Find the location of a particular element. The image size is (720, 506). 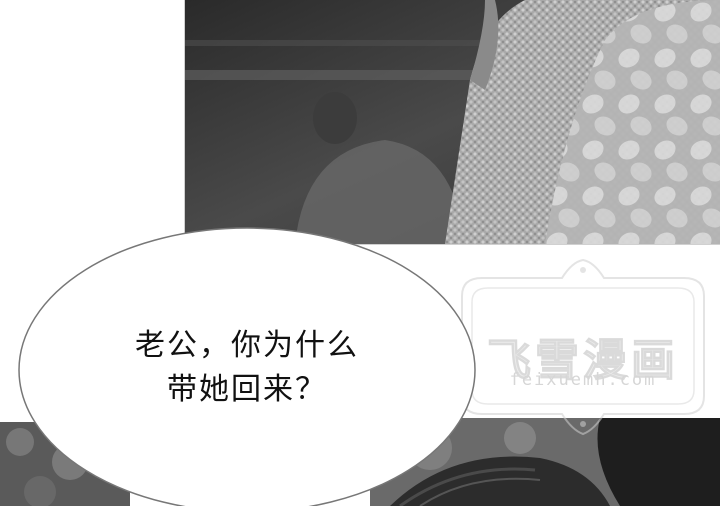

watermark-frame is located at coordinates (583, 347).